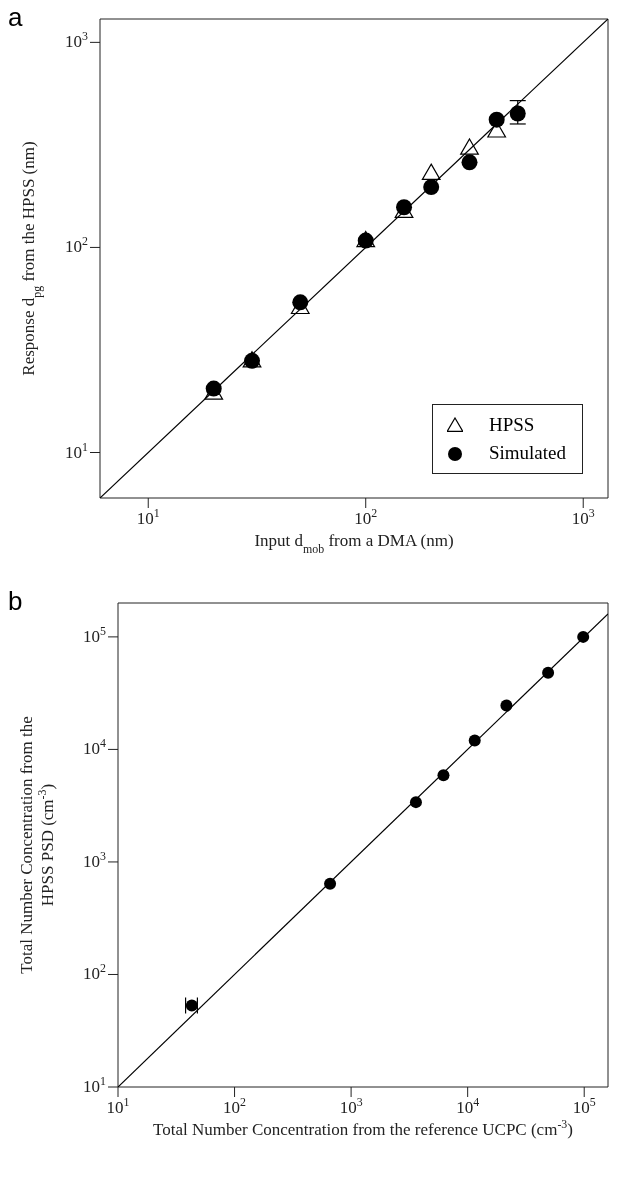  I want to click on legend-label: Simulated, so click(527, 453).